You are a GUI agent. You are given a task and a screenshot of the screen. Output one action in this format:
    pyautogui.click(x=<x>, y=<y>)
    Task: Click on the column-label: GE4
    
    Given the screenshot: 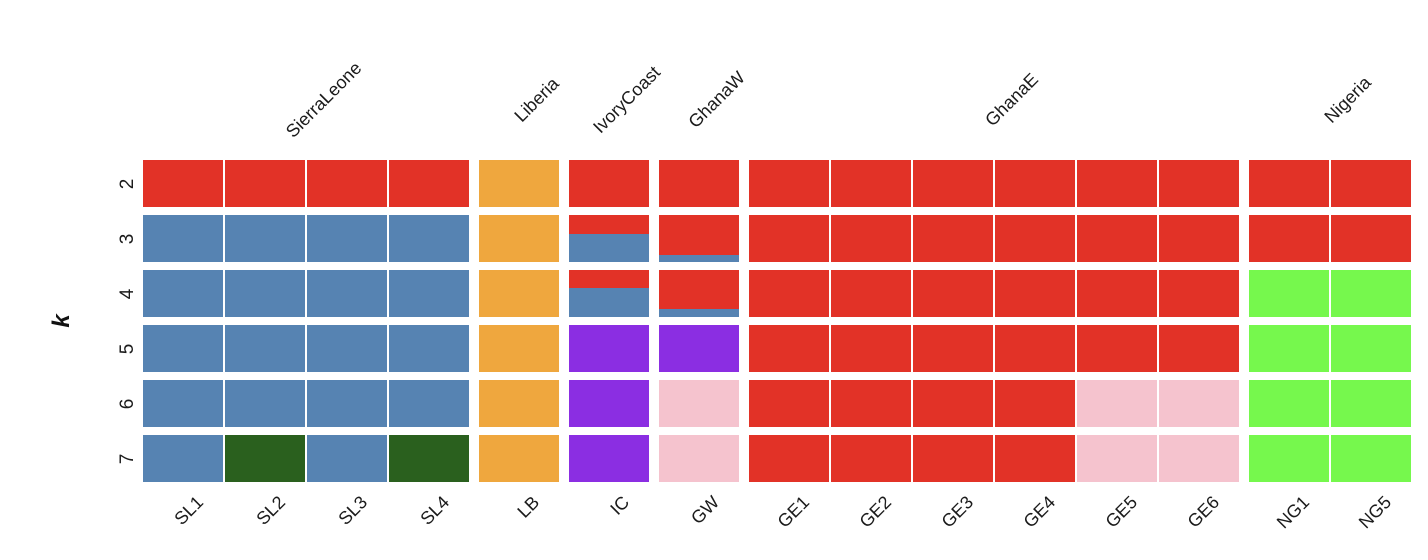 What is the action you would take?
    pyautogui.click(x=1039, y=512)
    